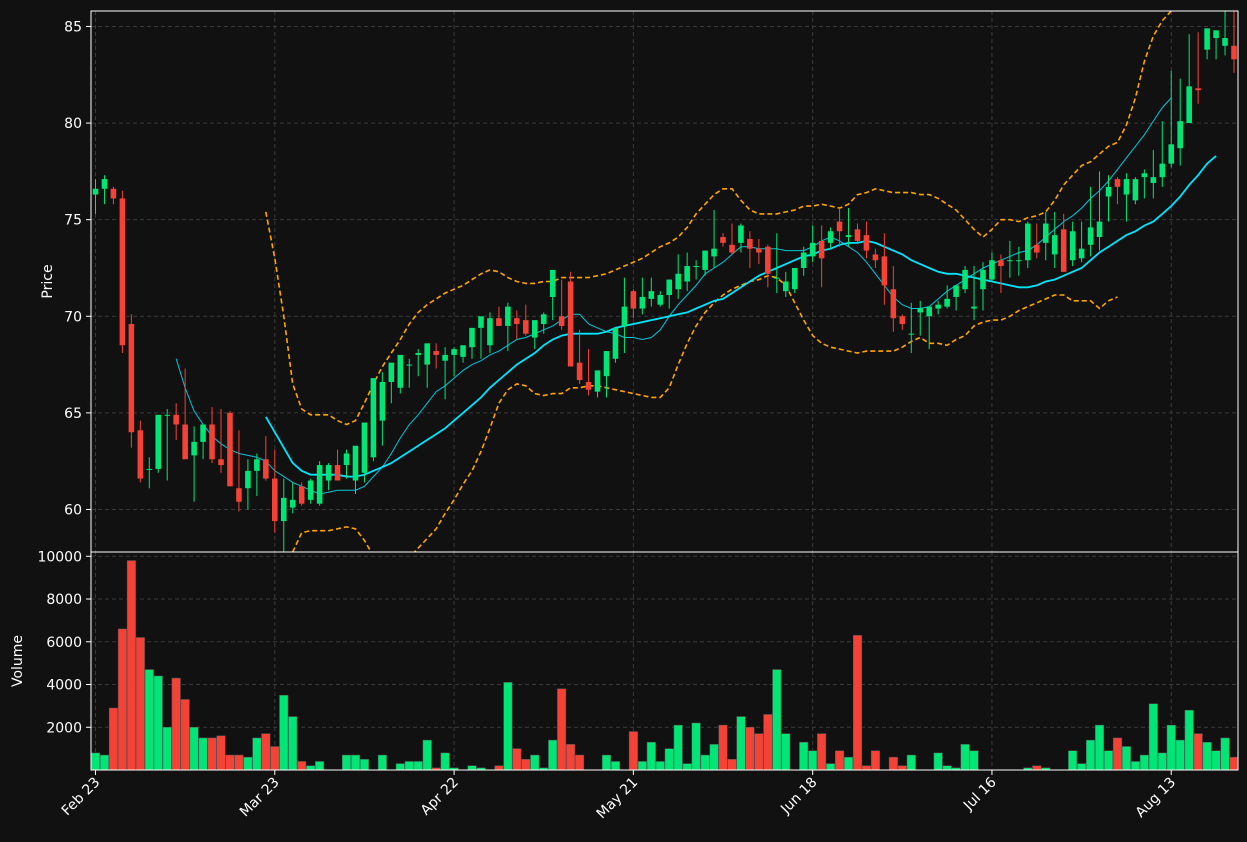 The height and width of the screenshot is (842, 1247). Describe the element at coordinates (73, 414) in the screenshot. I see `price-tick-label: 65` at that location.